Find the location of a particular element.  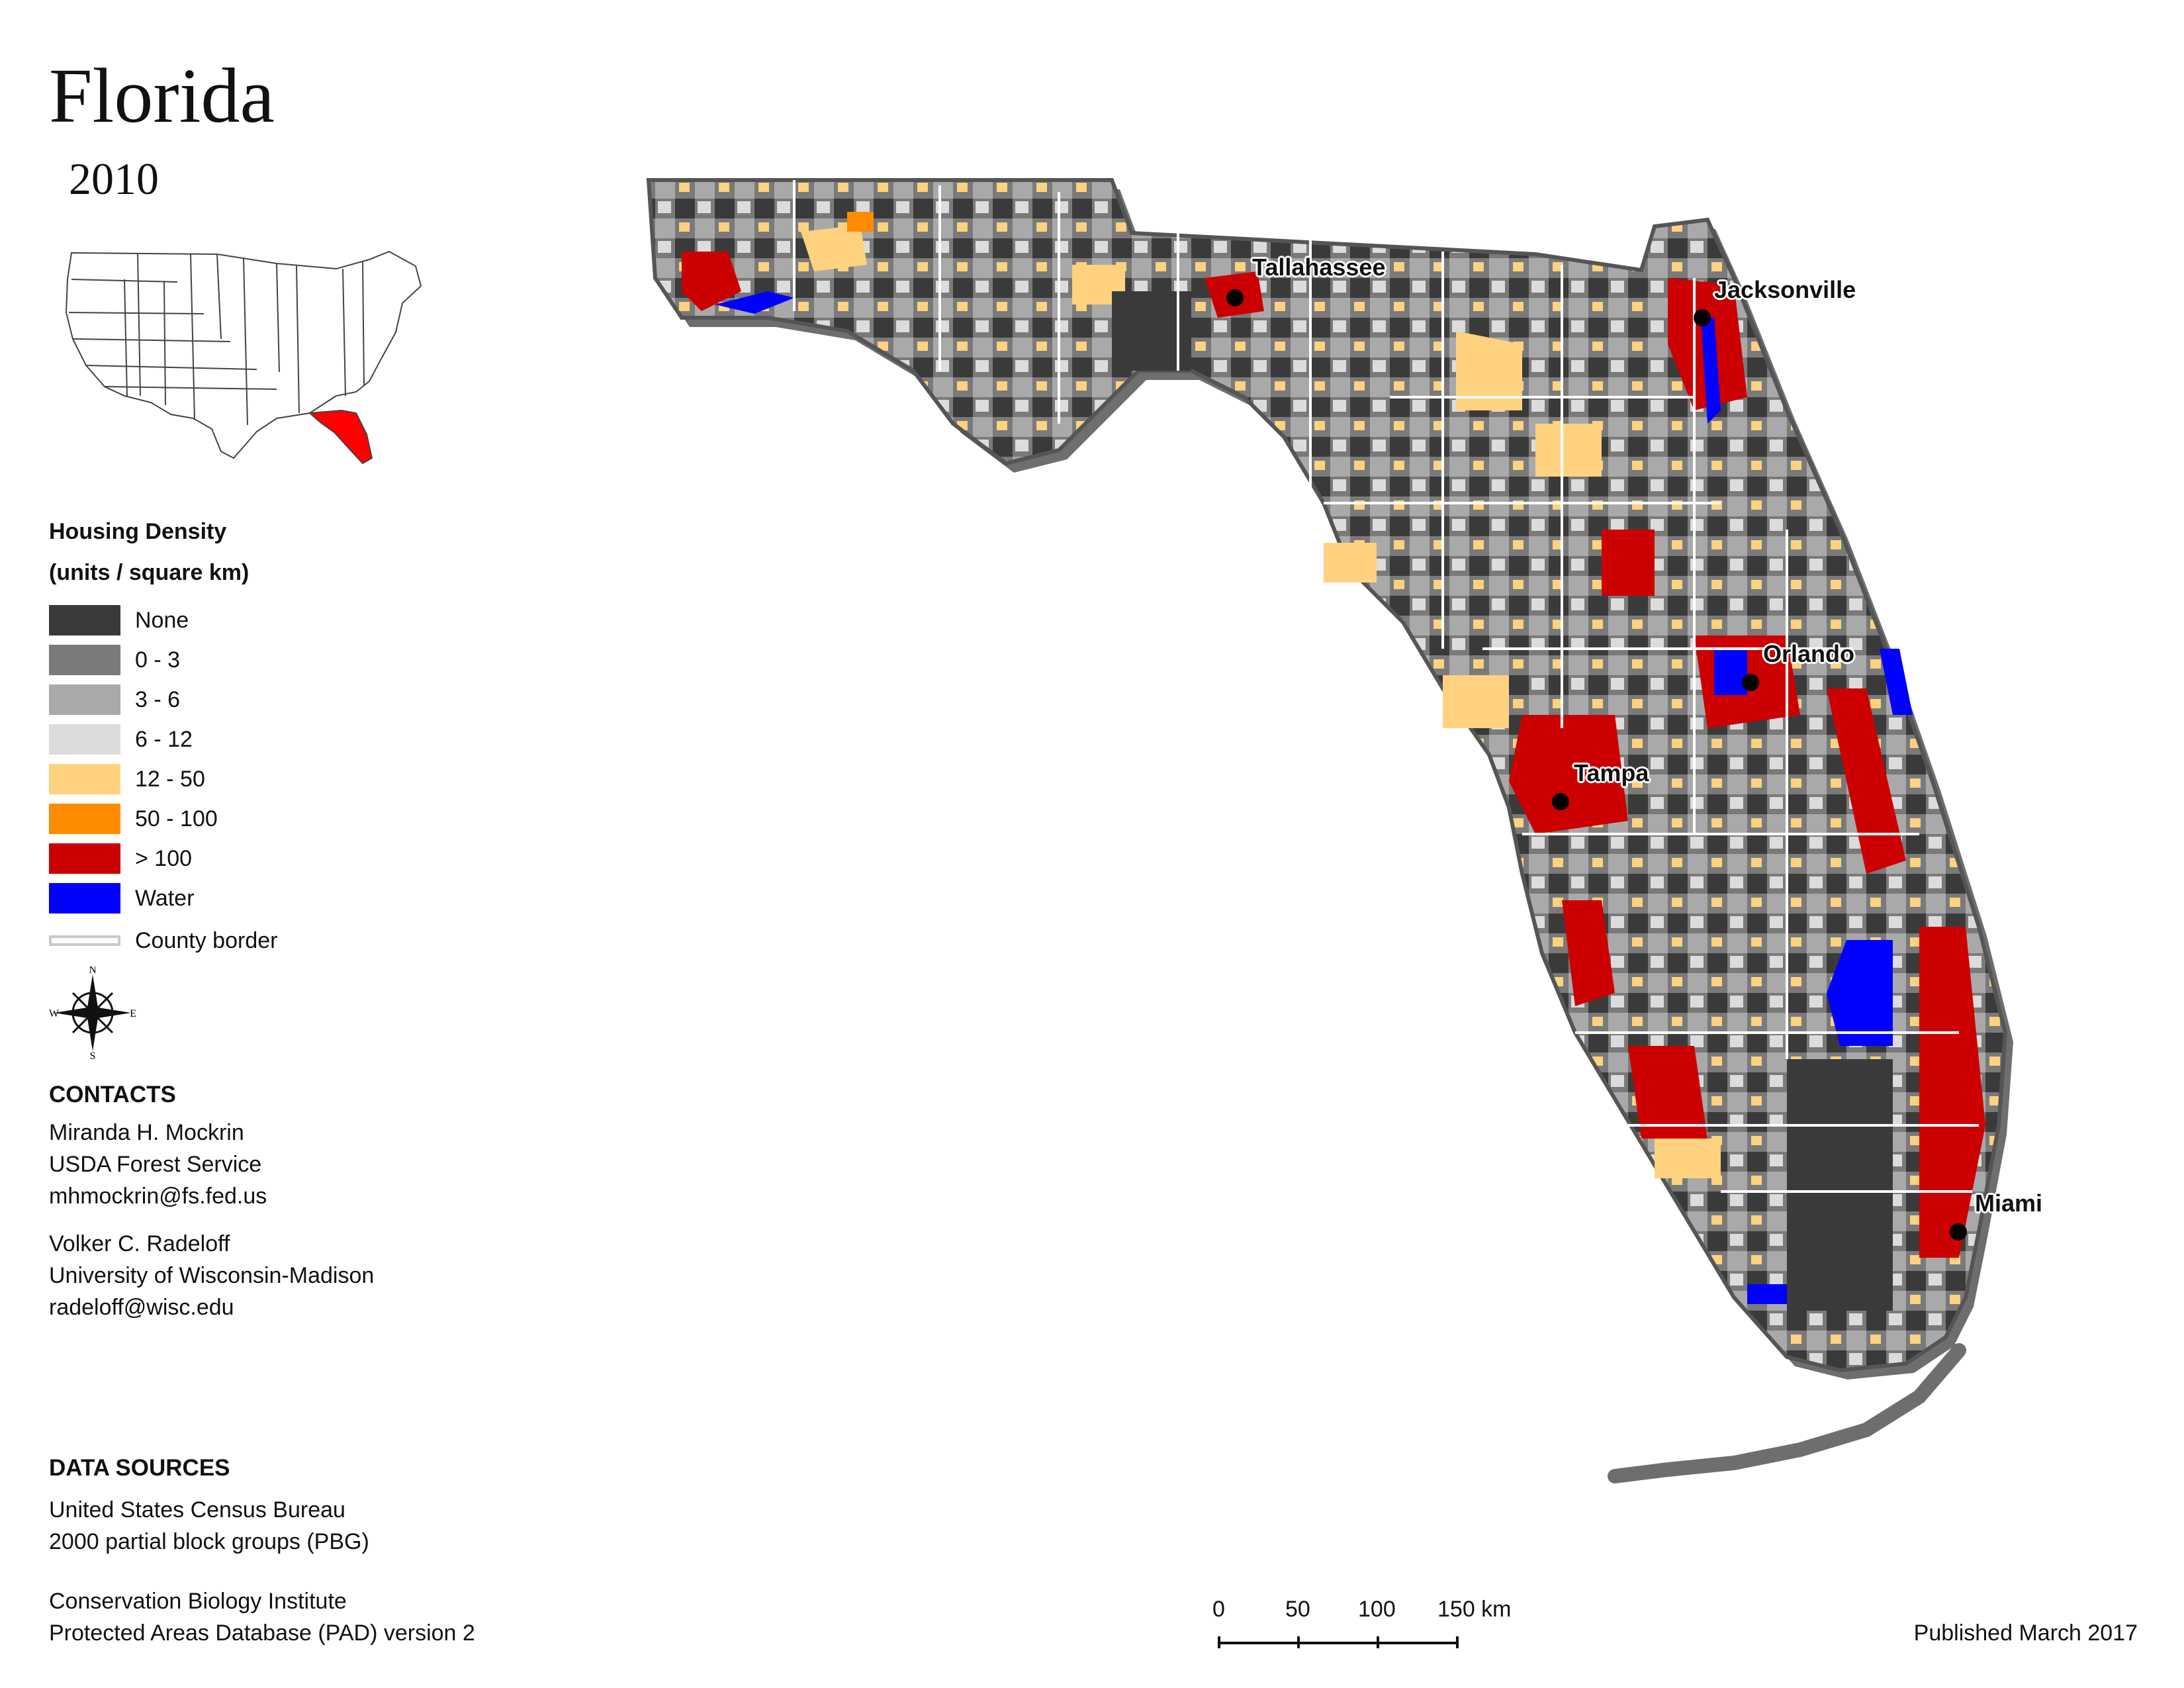

legend-item-county-border: County border is located at coordinates (221, 940).